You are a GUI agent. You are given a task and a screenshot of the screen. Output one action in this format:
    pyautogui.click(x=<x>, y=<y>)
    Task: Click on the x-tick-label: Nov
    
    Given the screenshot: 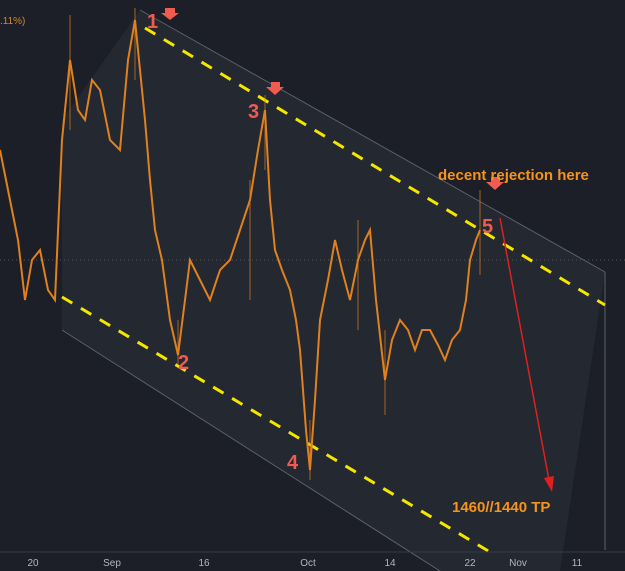 What is the action you would take?
    pyautogui.click(x=518, y=563)
    